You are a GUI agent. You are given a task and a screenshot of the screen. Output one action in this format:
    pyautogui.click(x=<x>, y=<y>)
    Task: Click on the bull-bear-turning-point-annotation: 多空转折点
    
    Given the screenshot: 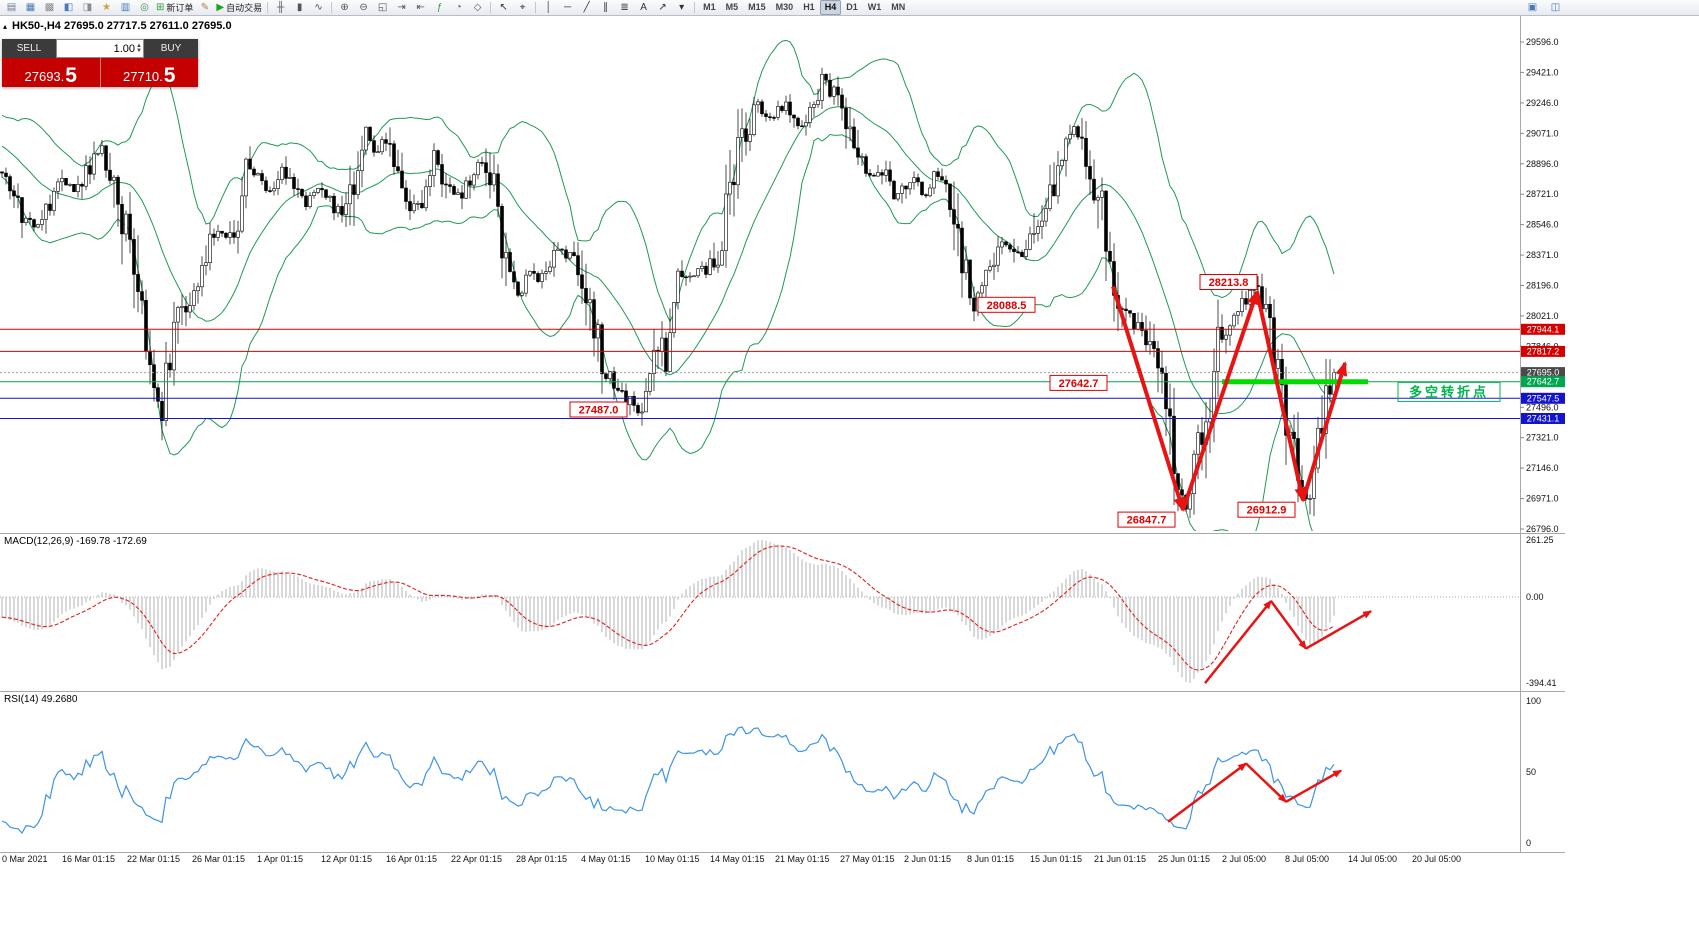 What is the action you would take?
    pyautogui.click(x=1449, y=391)
    